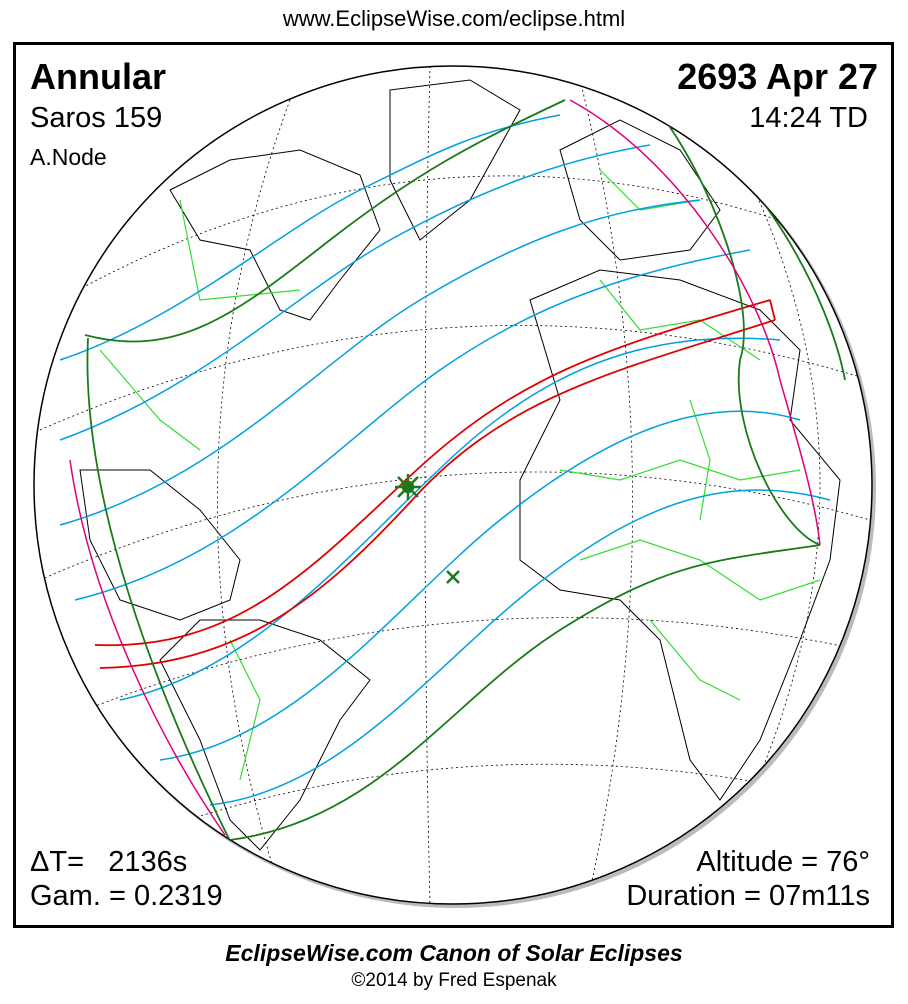  What do you see at coordinates (98, 76) in the screenshot?
I see `eclipse-type: Annular` at bounding box center [98, 76].